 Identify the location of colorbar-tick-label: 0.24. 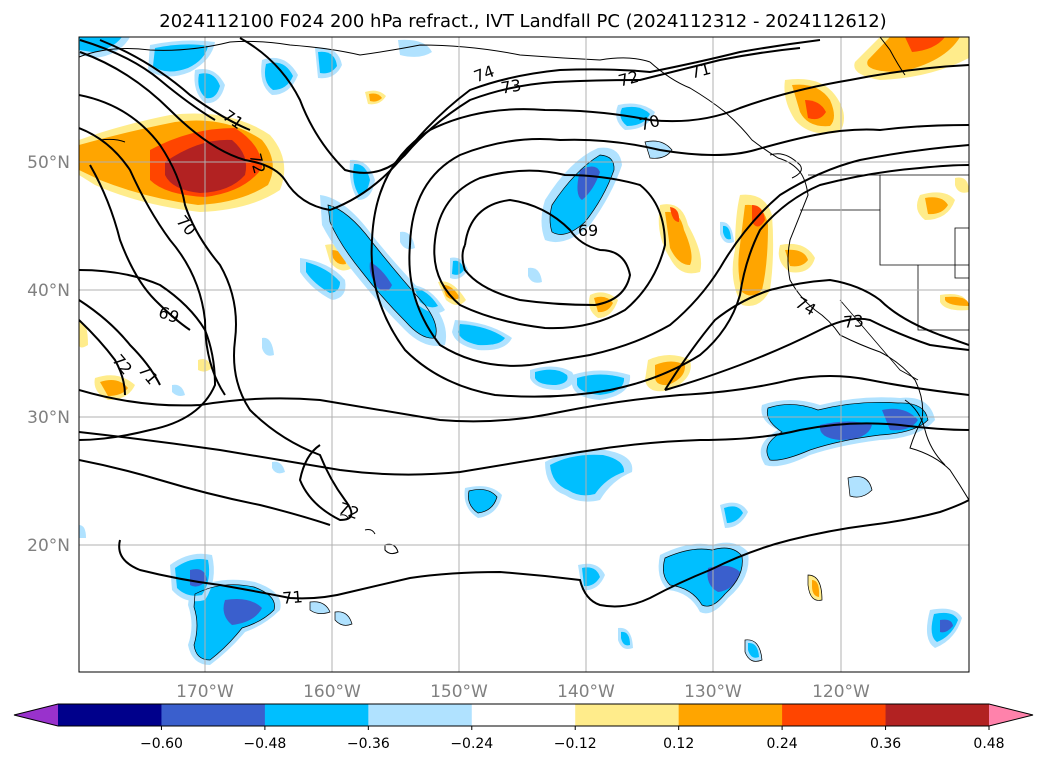
(782, 744).